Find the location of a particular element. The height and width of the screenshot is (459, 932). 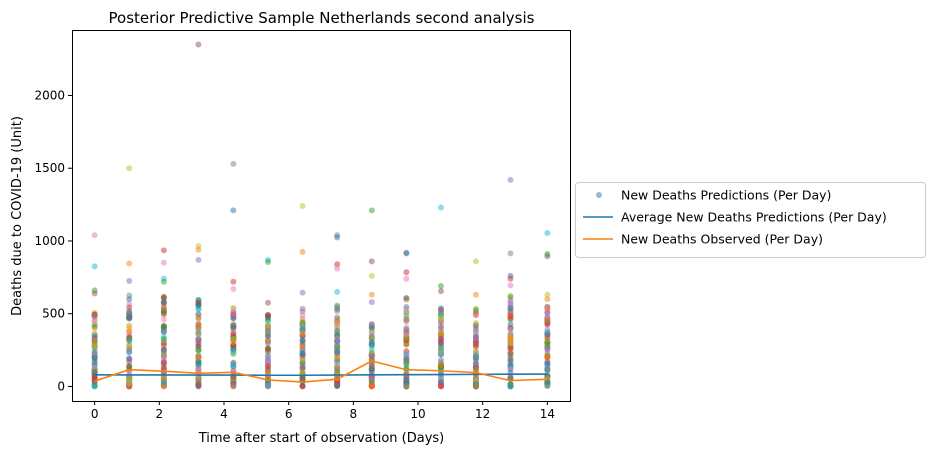

observed-deaths-line is located at coordinates (321, 371).